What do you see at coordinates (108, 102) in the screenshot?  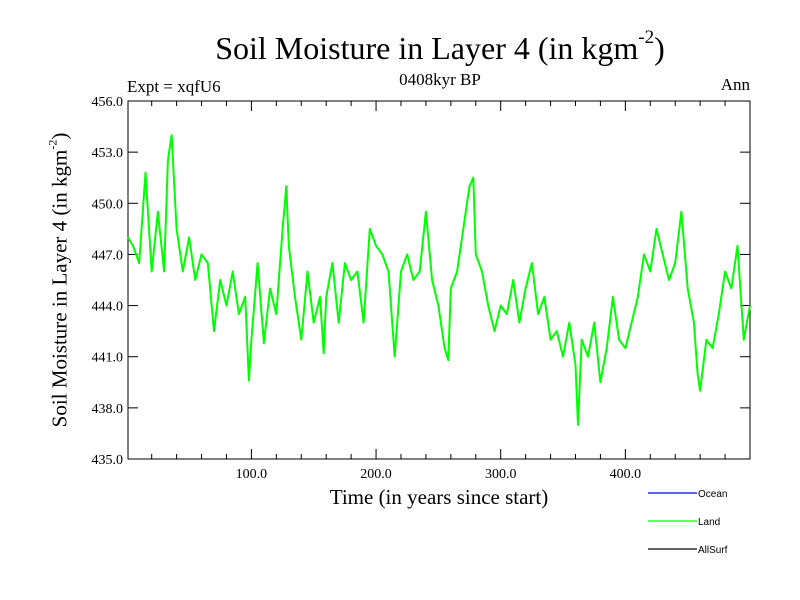 I see `y-tick-label: 456.0` at bounding box center [108, 102].